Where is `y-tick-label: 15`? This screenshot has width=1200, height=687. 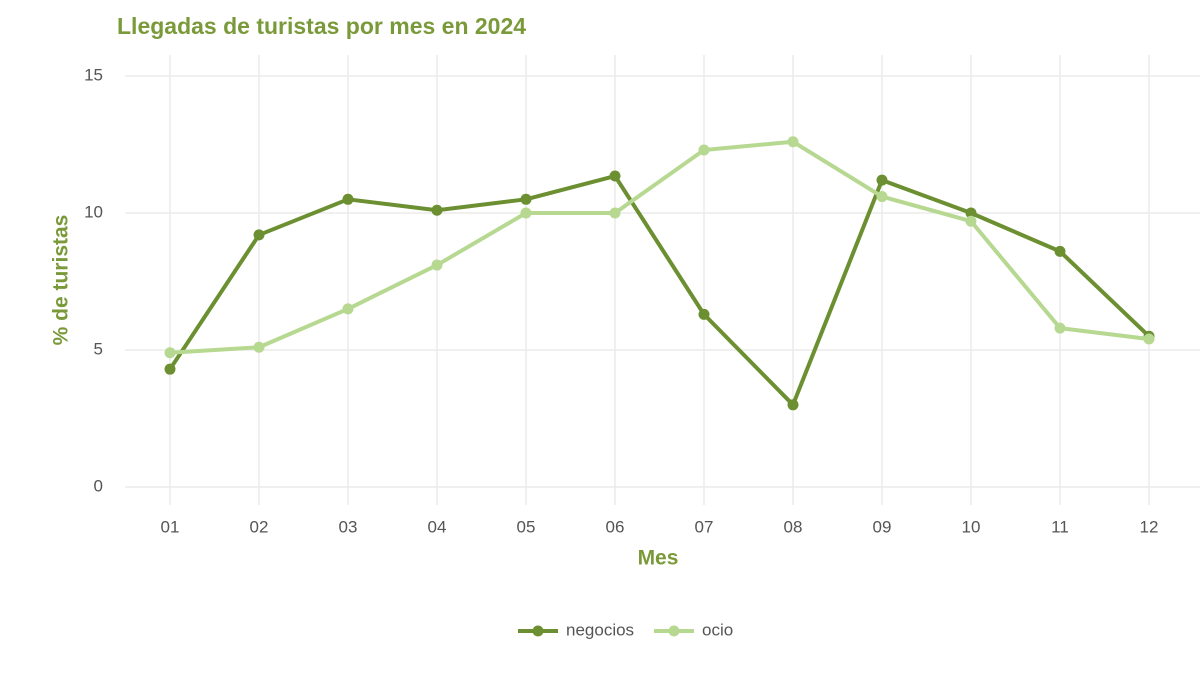 y-tick-label: 15 is located at coordinates (93, 74).